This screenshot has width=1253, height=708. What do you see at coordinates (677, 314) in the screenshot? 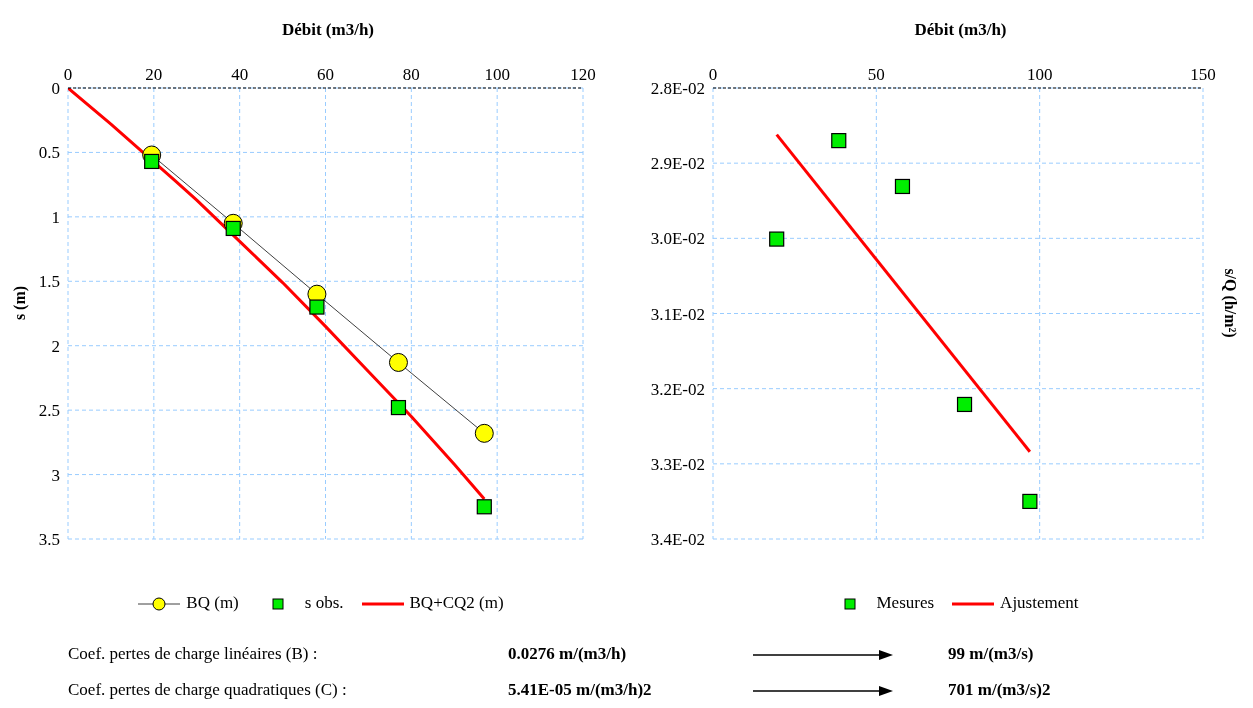
I see `y-tick-label: 3.1E-02` at bounding box center [677, 314].